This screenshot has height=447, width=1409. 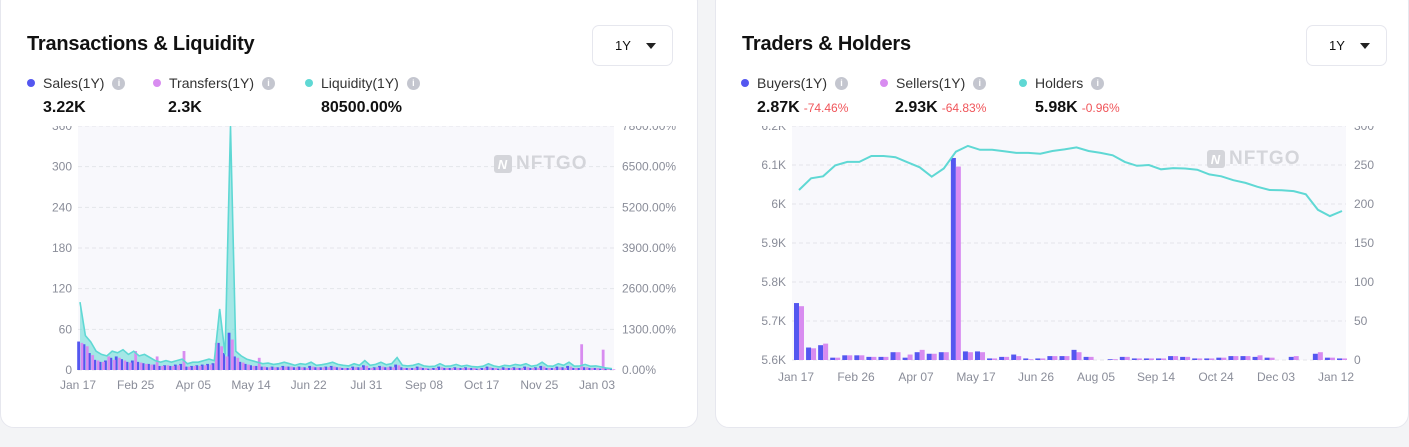 I want to click on x-tick: Feb 26, so click(x=856, y=377).